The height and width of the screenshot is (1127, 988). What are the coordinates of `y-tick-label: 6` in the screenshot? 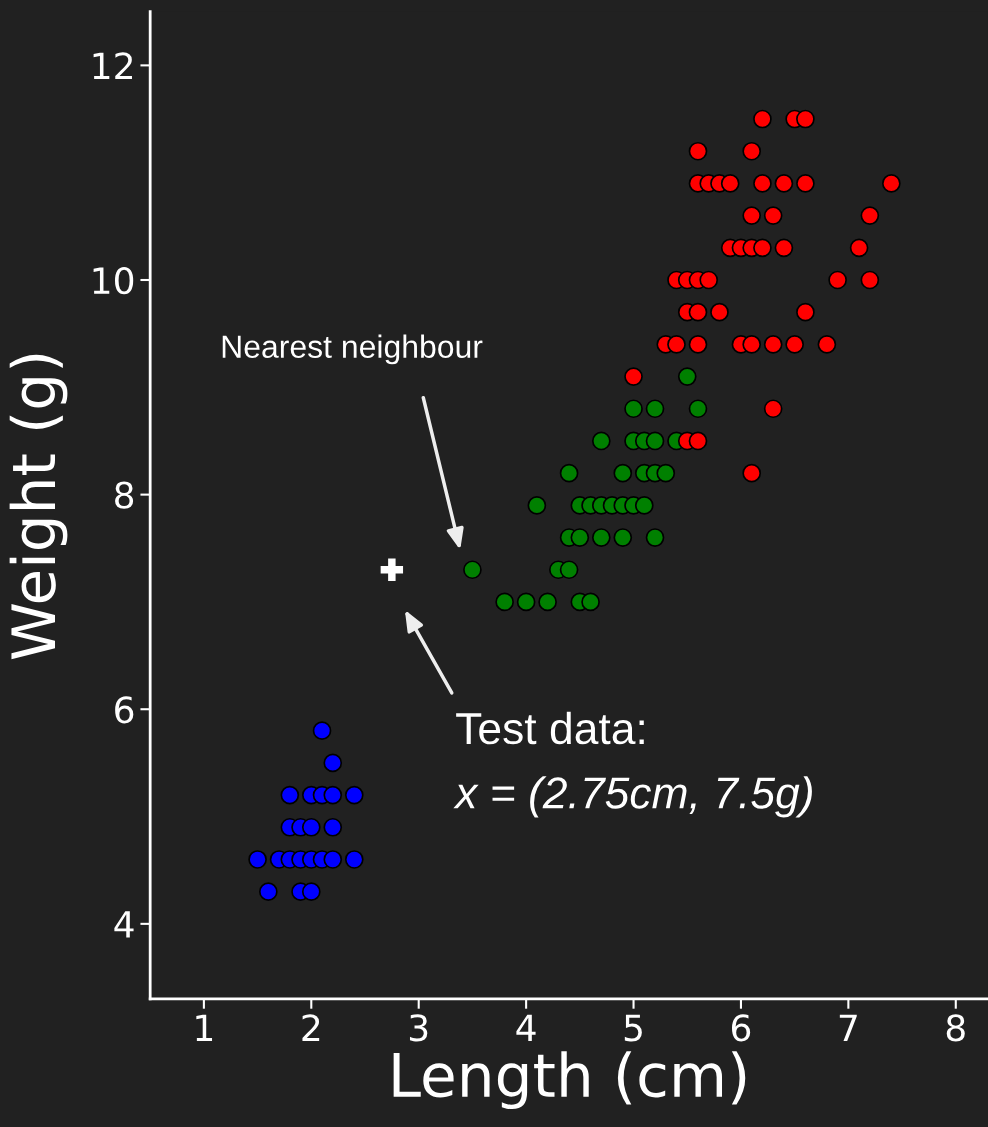 It's located at (124, 710).